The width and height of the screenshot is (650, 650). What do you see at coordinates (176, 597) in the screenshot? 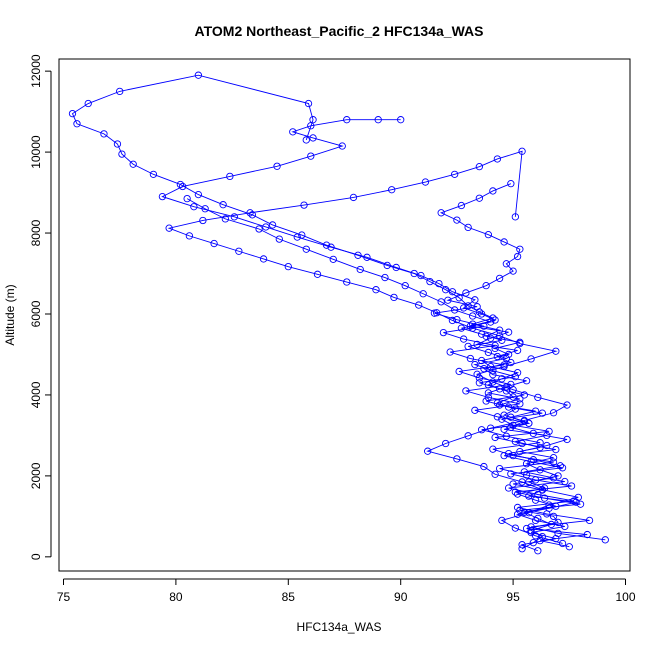
I see `x-tick-label: 80` at bounding box center [176, 597].